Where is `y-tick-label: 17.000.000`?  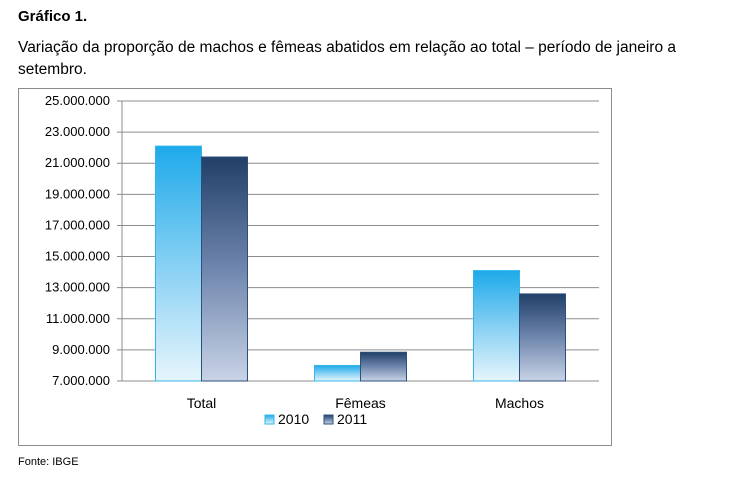 y-tick-label: 17.000.000 is located at coordinates (77, 224).